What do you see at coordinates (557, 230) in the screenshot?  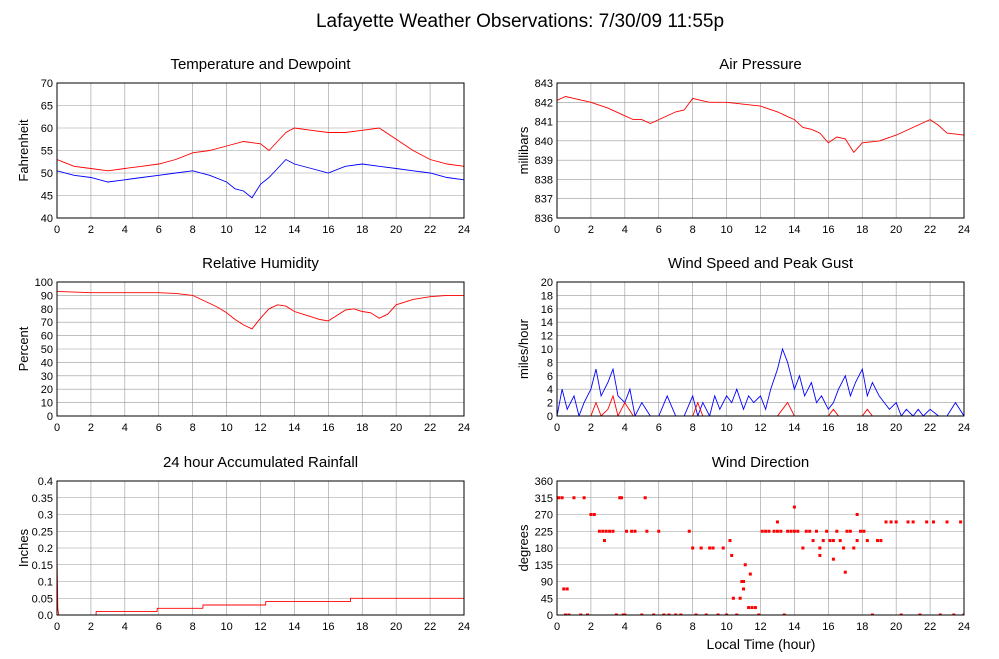 I see `x-tick-label: 0` at bounding box center [557, 230].